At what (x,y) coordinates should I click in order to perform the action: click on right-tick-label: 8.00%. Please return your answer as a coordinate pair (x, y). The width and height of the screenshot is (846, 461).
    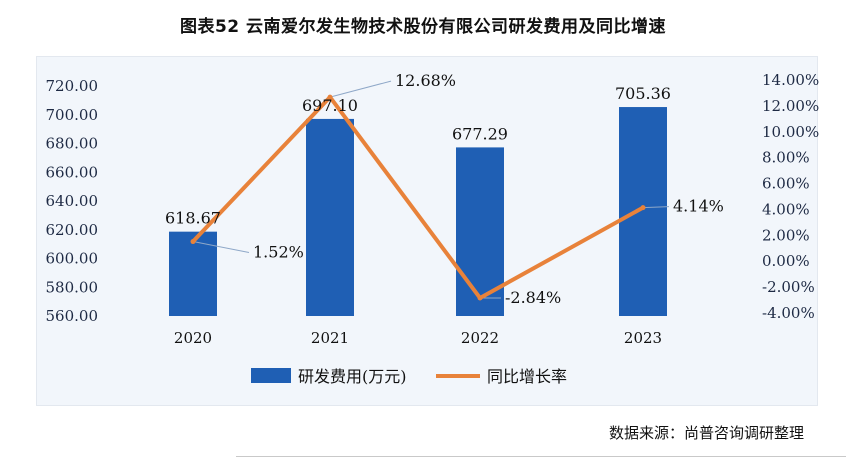
    Looking at the image, I should click on (786, 158).